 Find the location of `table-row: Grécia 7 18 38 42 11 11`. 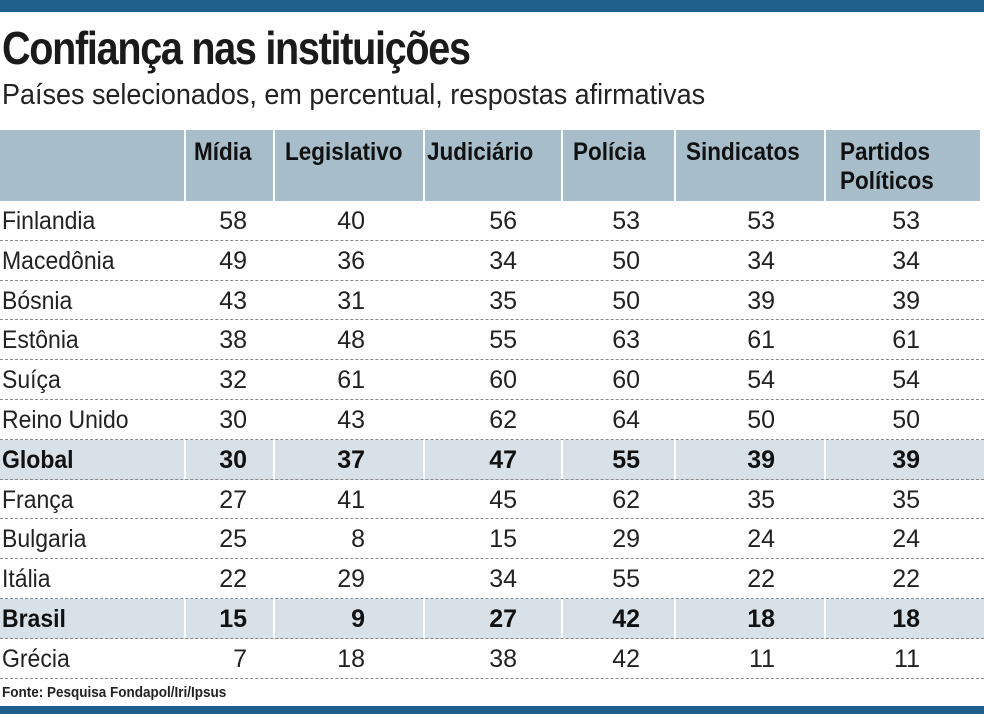

table-row: Grécia 7 18 38 42 11 11 is located at coordinates (492, 659).